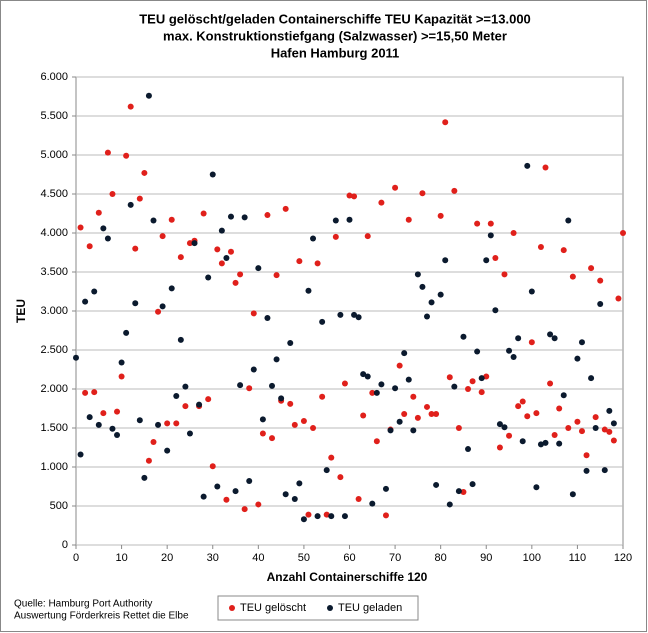 The height and width of the screenshot is (633, 648). I want to click on y-tick-label: 4.000, so click(54, 233).